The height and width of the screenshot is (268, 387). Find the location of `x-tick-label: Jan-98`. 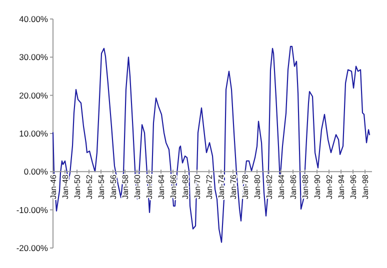

x-tick-label: Jan-98 is located at coordinates (365, 187).